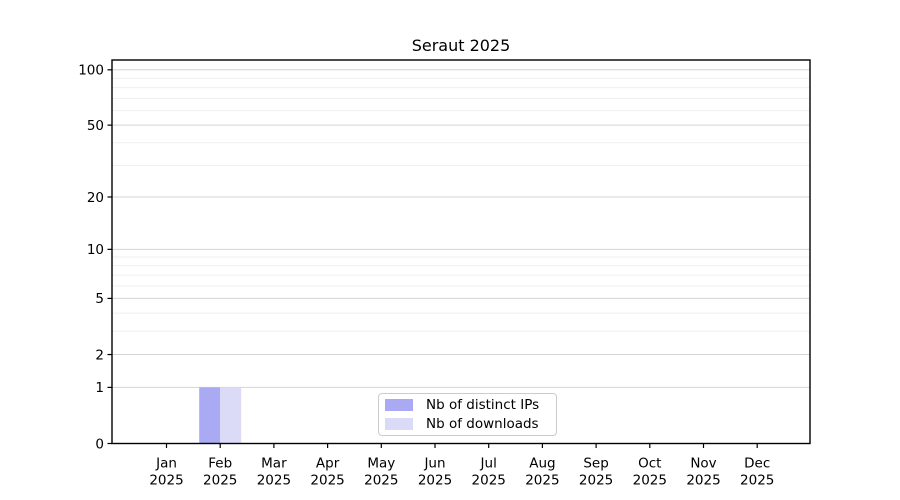  Describe the element at coordinates (399, 405) in the screenshot. I see `legend-swatch-distinct-ips` at that location.